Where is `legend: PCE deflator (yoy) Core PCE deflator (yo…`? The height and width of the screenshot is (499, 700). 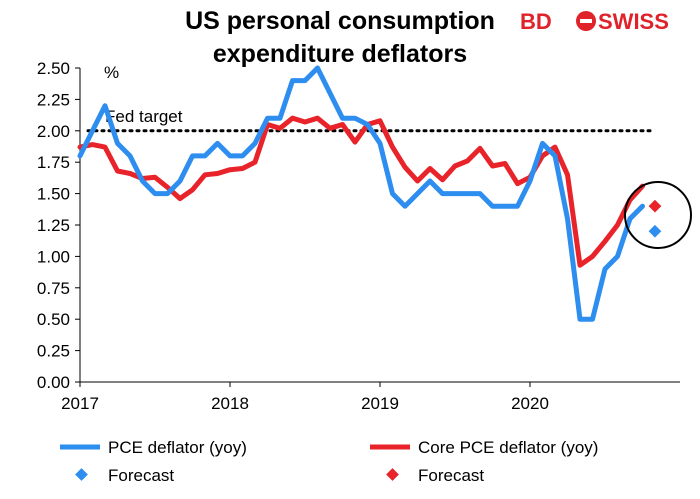
legend: PCE deflator (yoy) Core PCE deflator (yo… is located at coordinates (329, 461).